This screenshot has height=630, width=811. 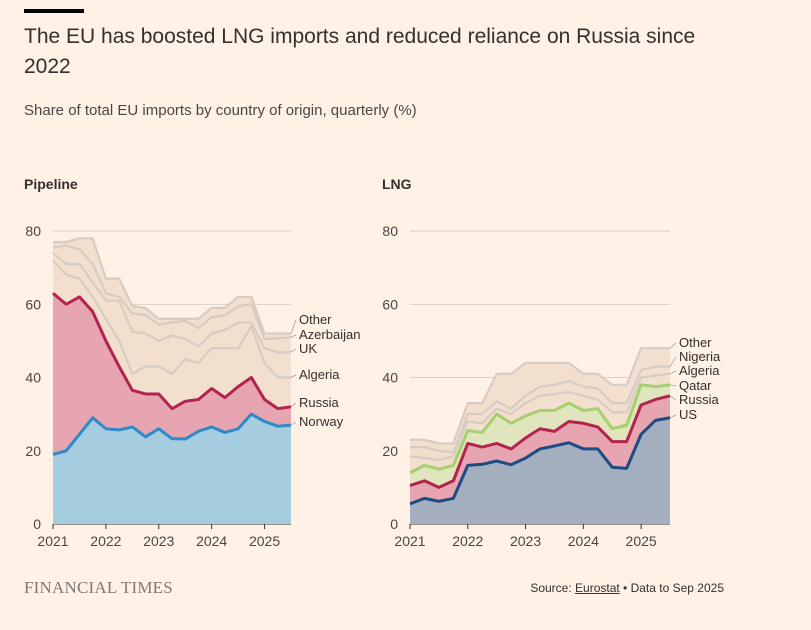 What do you see at coordinates (641, 541) in the screenshot?
I see `lng-xtick-2025: 2025` at bounding box center [641, 541].